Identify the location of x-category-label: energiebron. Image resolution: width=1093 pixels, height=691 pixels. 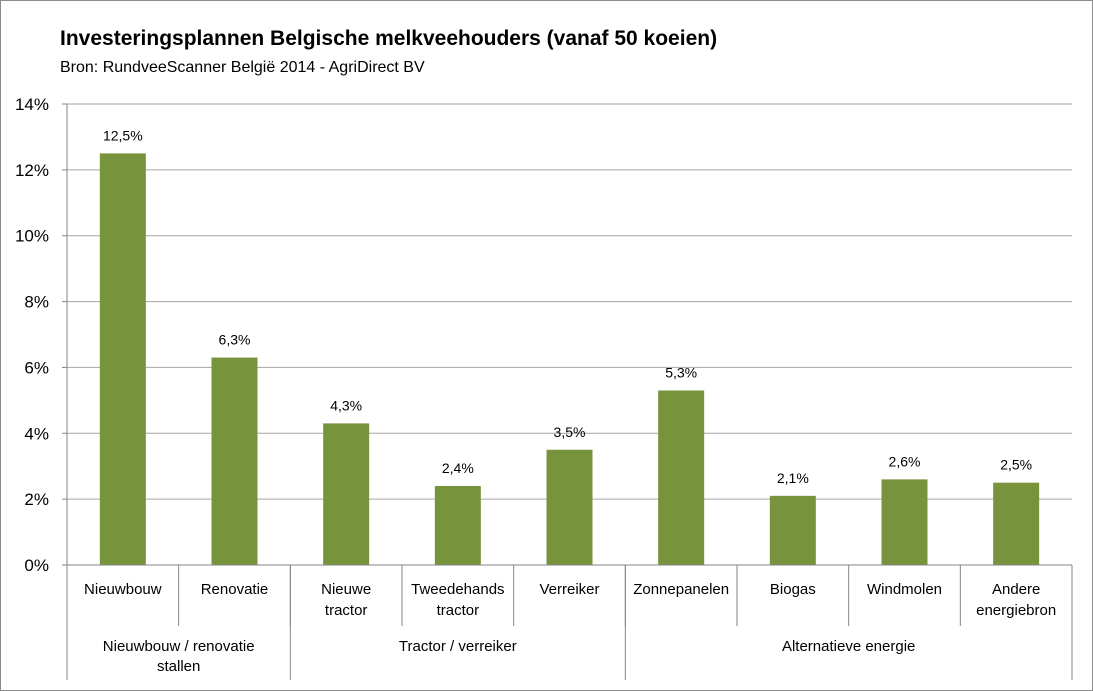
(1016, 610).